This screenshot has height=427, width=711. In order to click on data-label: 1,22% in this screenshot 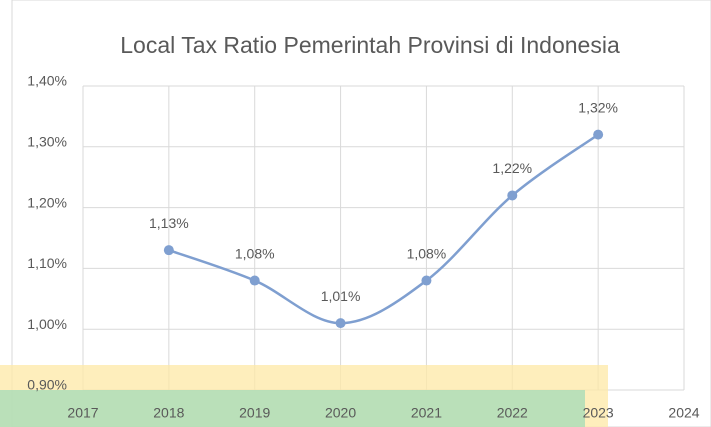, I will do `click(512, 168)`.